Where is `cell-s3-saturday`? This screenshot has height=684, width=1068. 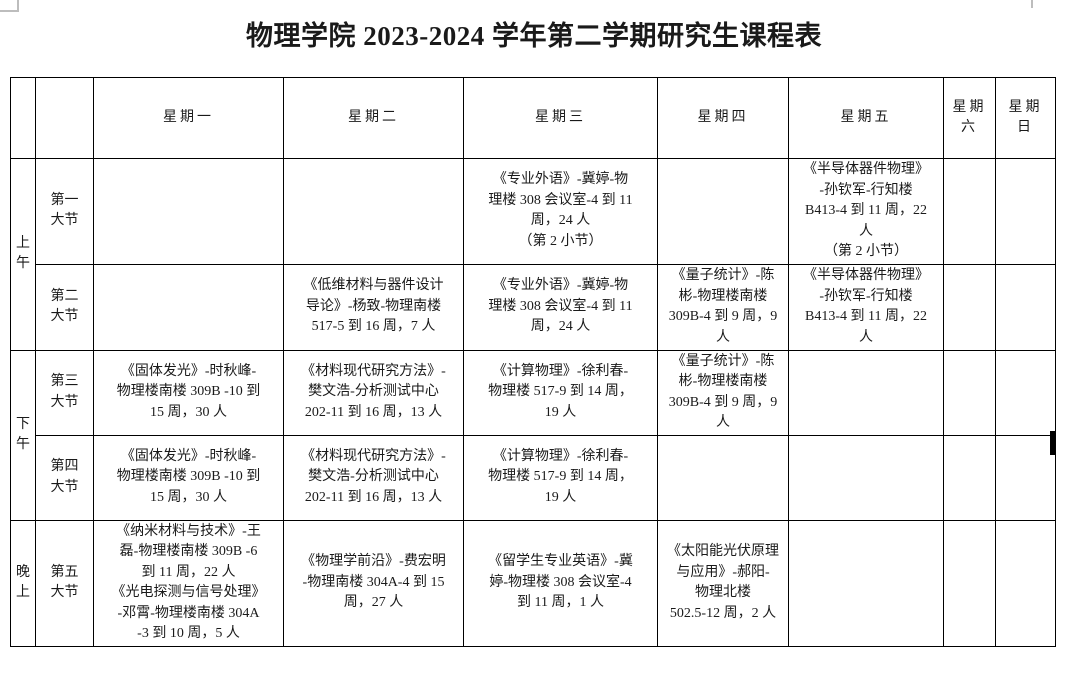
cell-s3-saturday is located at coordinates (969, 392).